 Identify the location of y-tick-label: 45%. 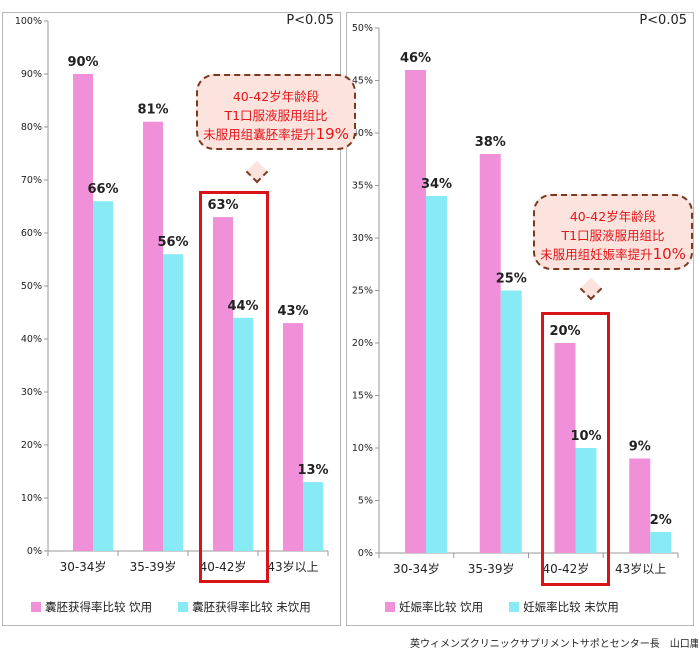
(362, 81).